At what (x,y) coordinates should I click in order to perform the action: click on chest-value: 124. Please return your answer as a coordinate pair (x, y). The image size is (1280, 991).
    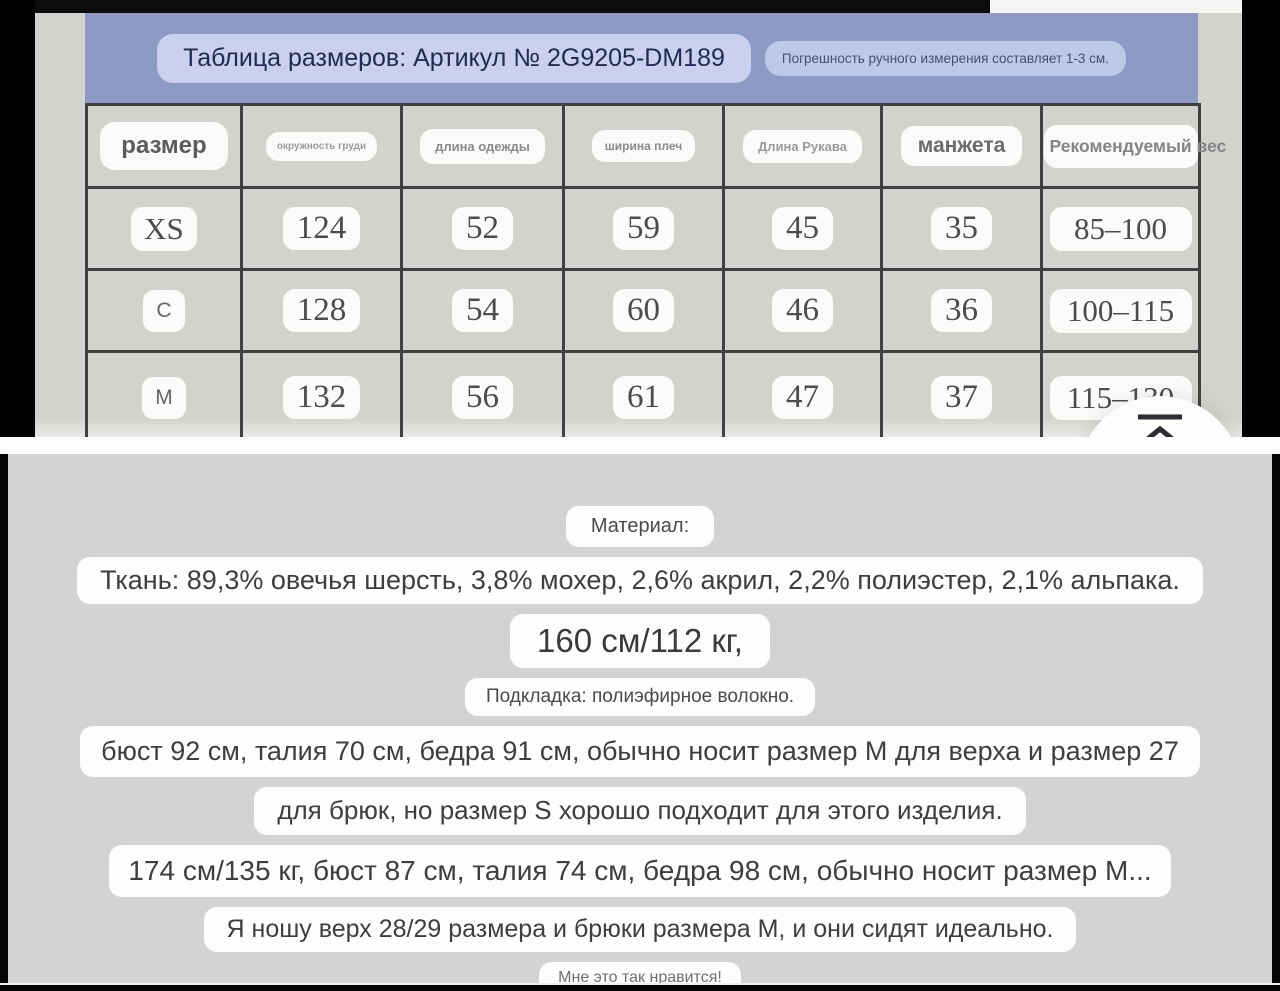
    Looking at the image, I should click on (321, 228).